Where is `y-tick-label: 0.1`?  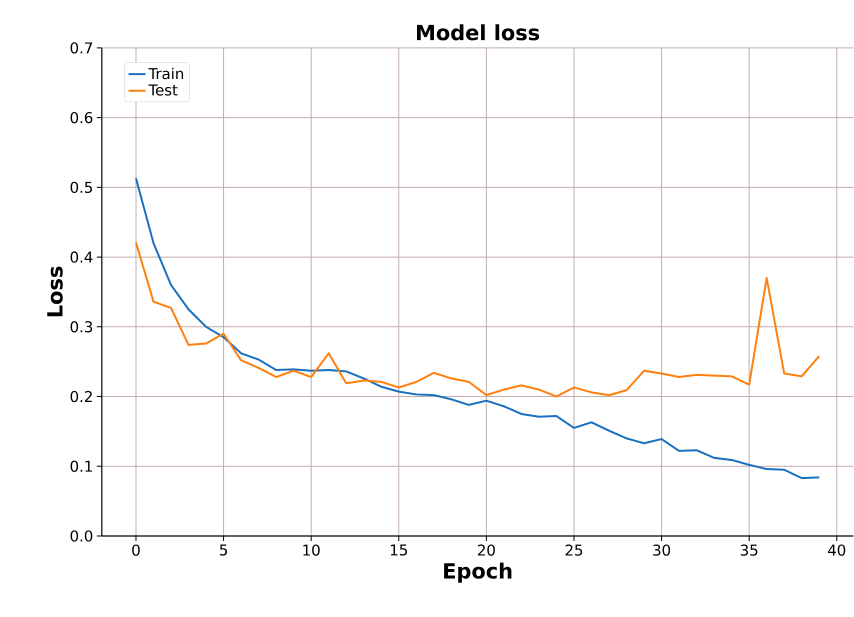
y-tick-label: 0.1 is located at coordinates (81, 466).